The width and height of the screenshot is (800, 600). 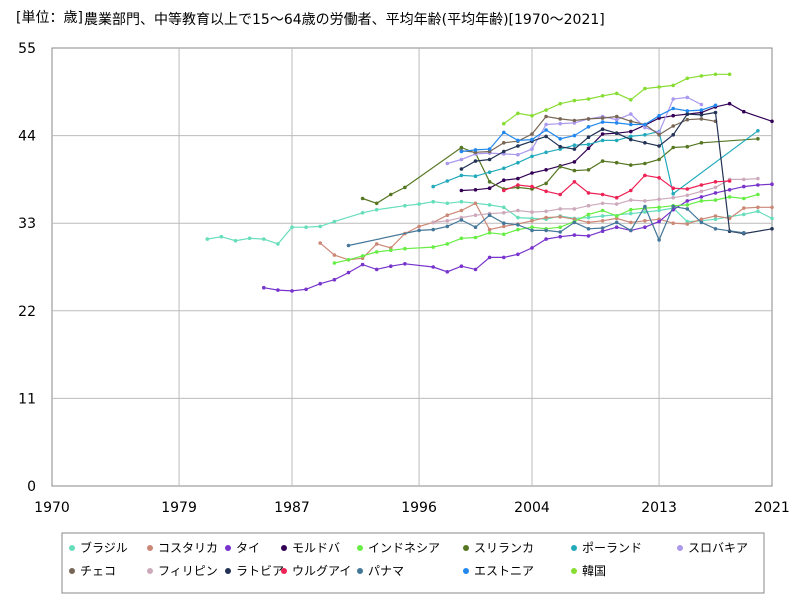 What do you see at coordinates (316, 571) in the screenshot?
I see `legend-item: ウルグアイ` at bounding box center [316, 571].